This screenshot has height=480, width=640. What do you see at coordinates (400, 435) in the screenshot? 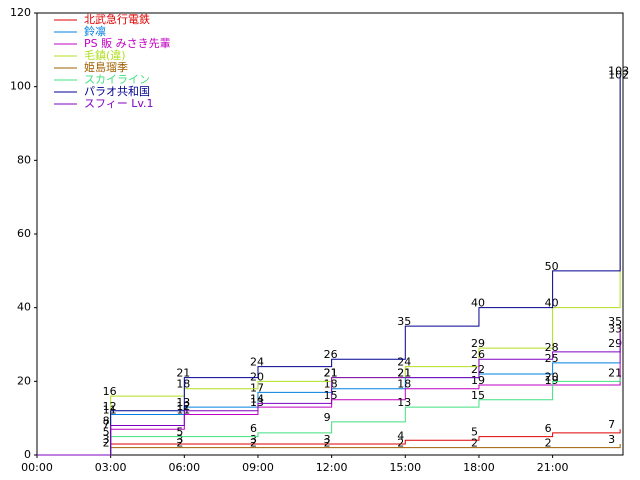
I see `value-label: 4` at bounding box center [400, 435].